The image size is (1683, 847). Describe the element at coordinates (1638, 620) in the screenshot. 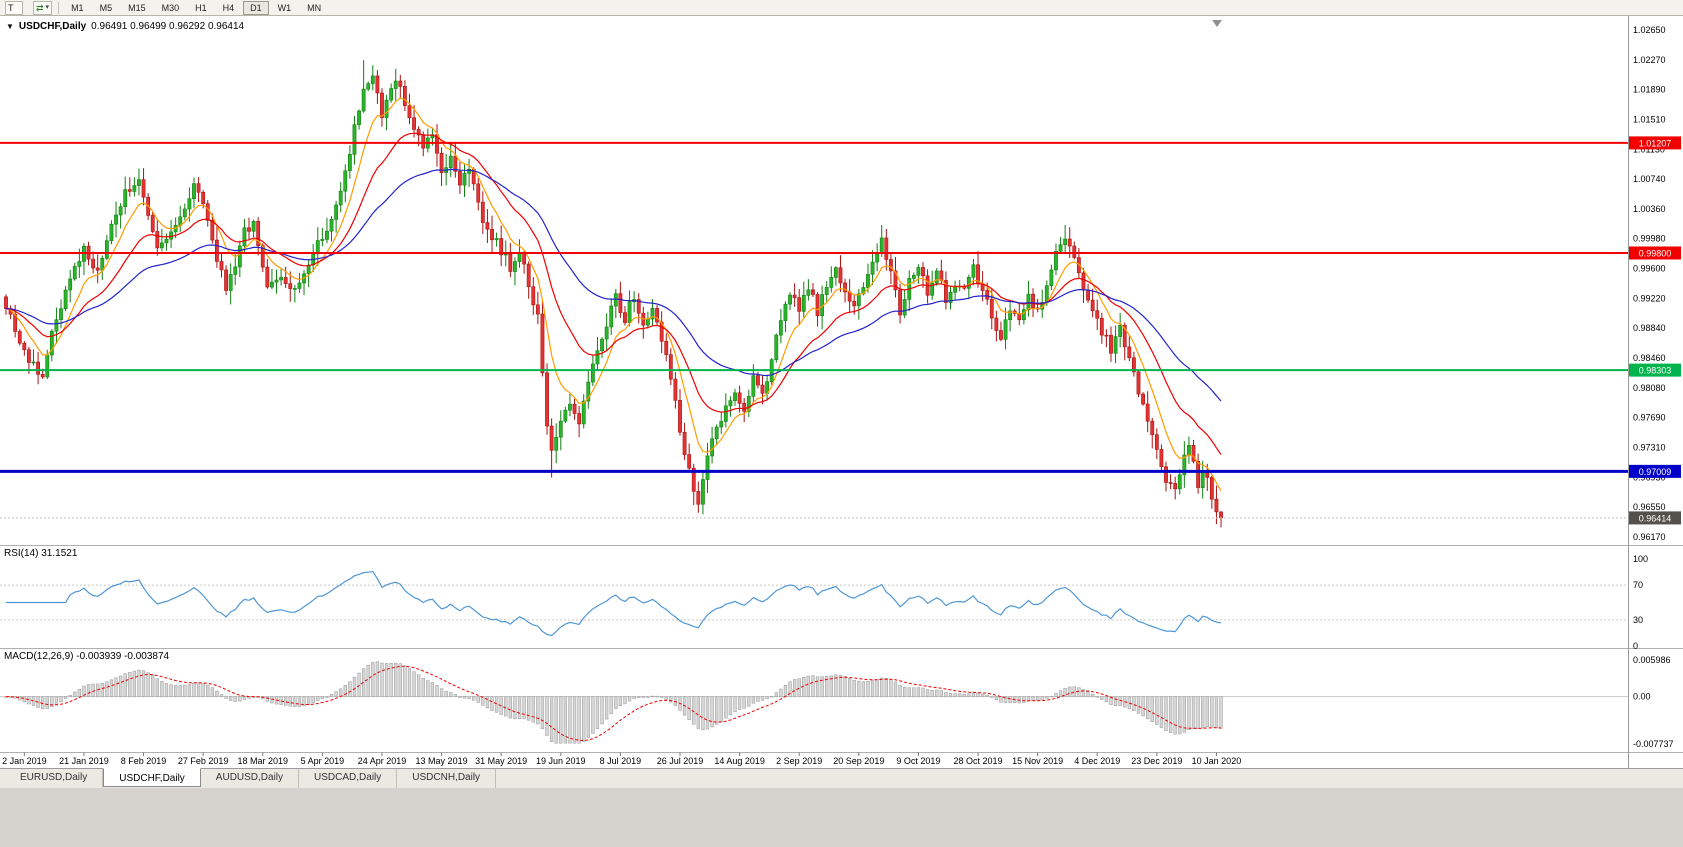

I see `svg-text: 30` at that location.